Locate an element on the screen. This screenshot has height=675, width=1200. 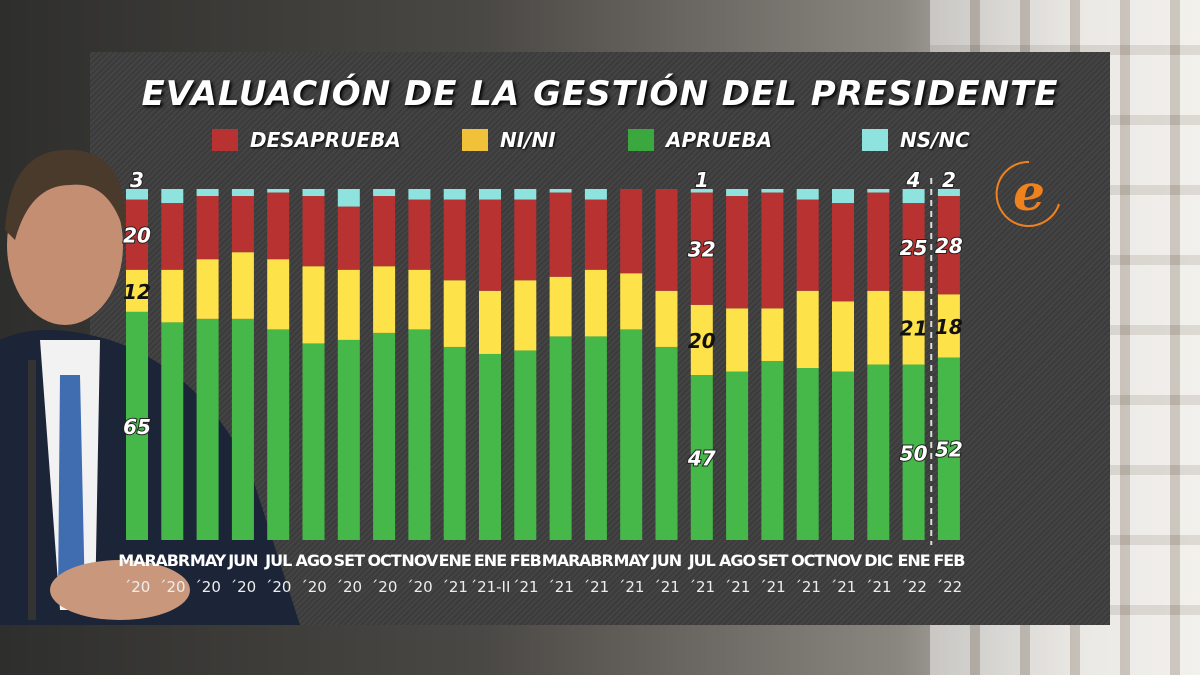
legend-label: APRUEBA is located at coordinates (719, 140).